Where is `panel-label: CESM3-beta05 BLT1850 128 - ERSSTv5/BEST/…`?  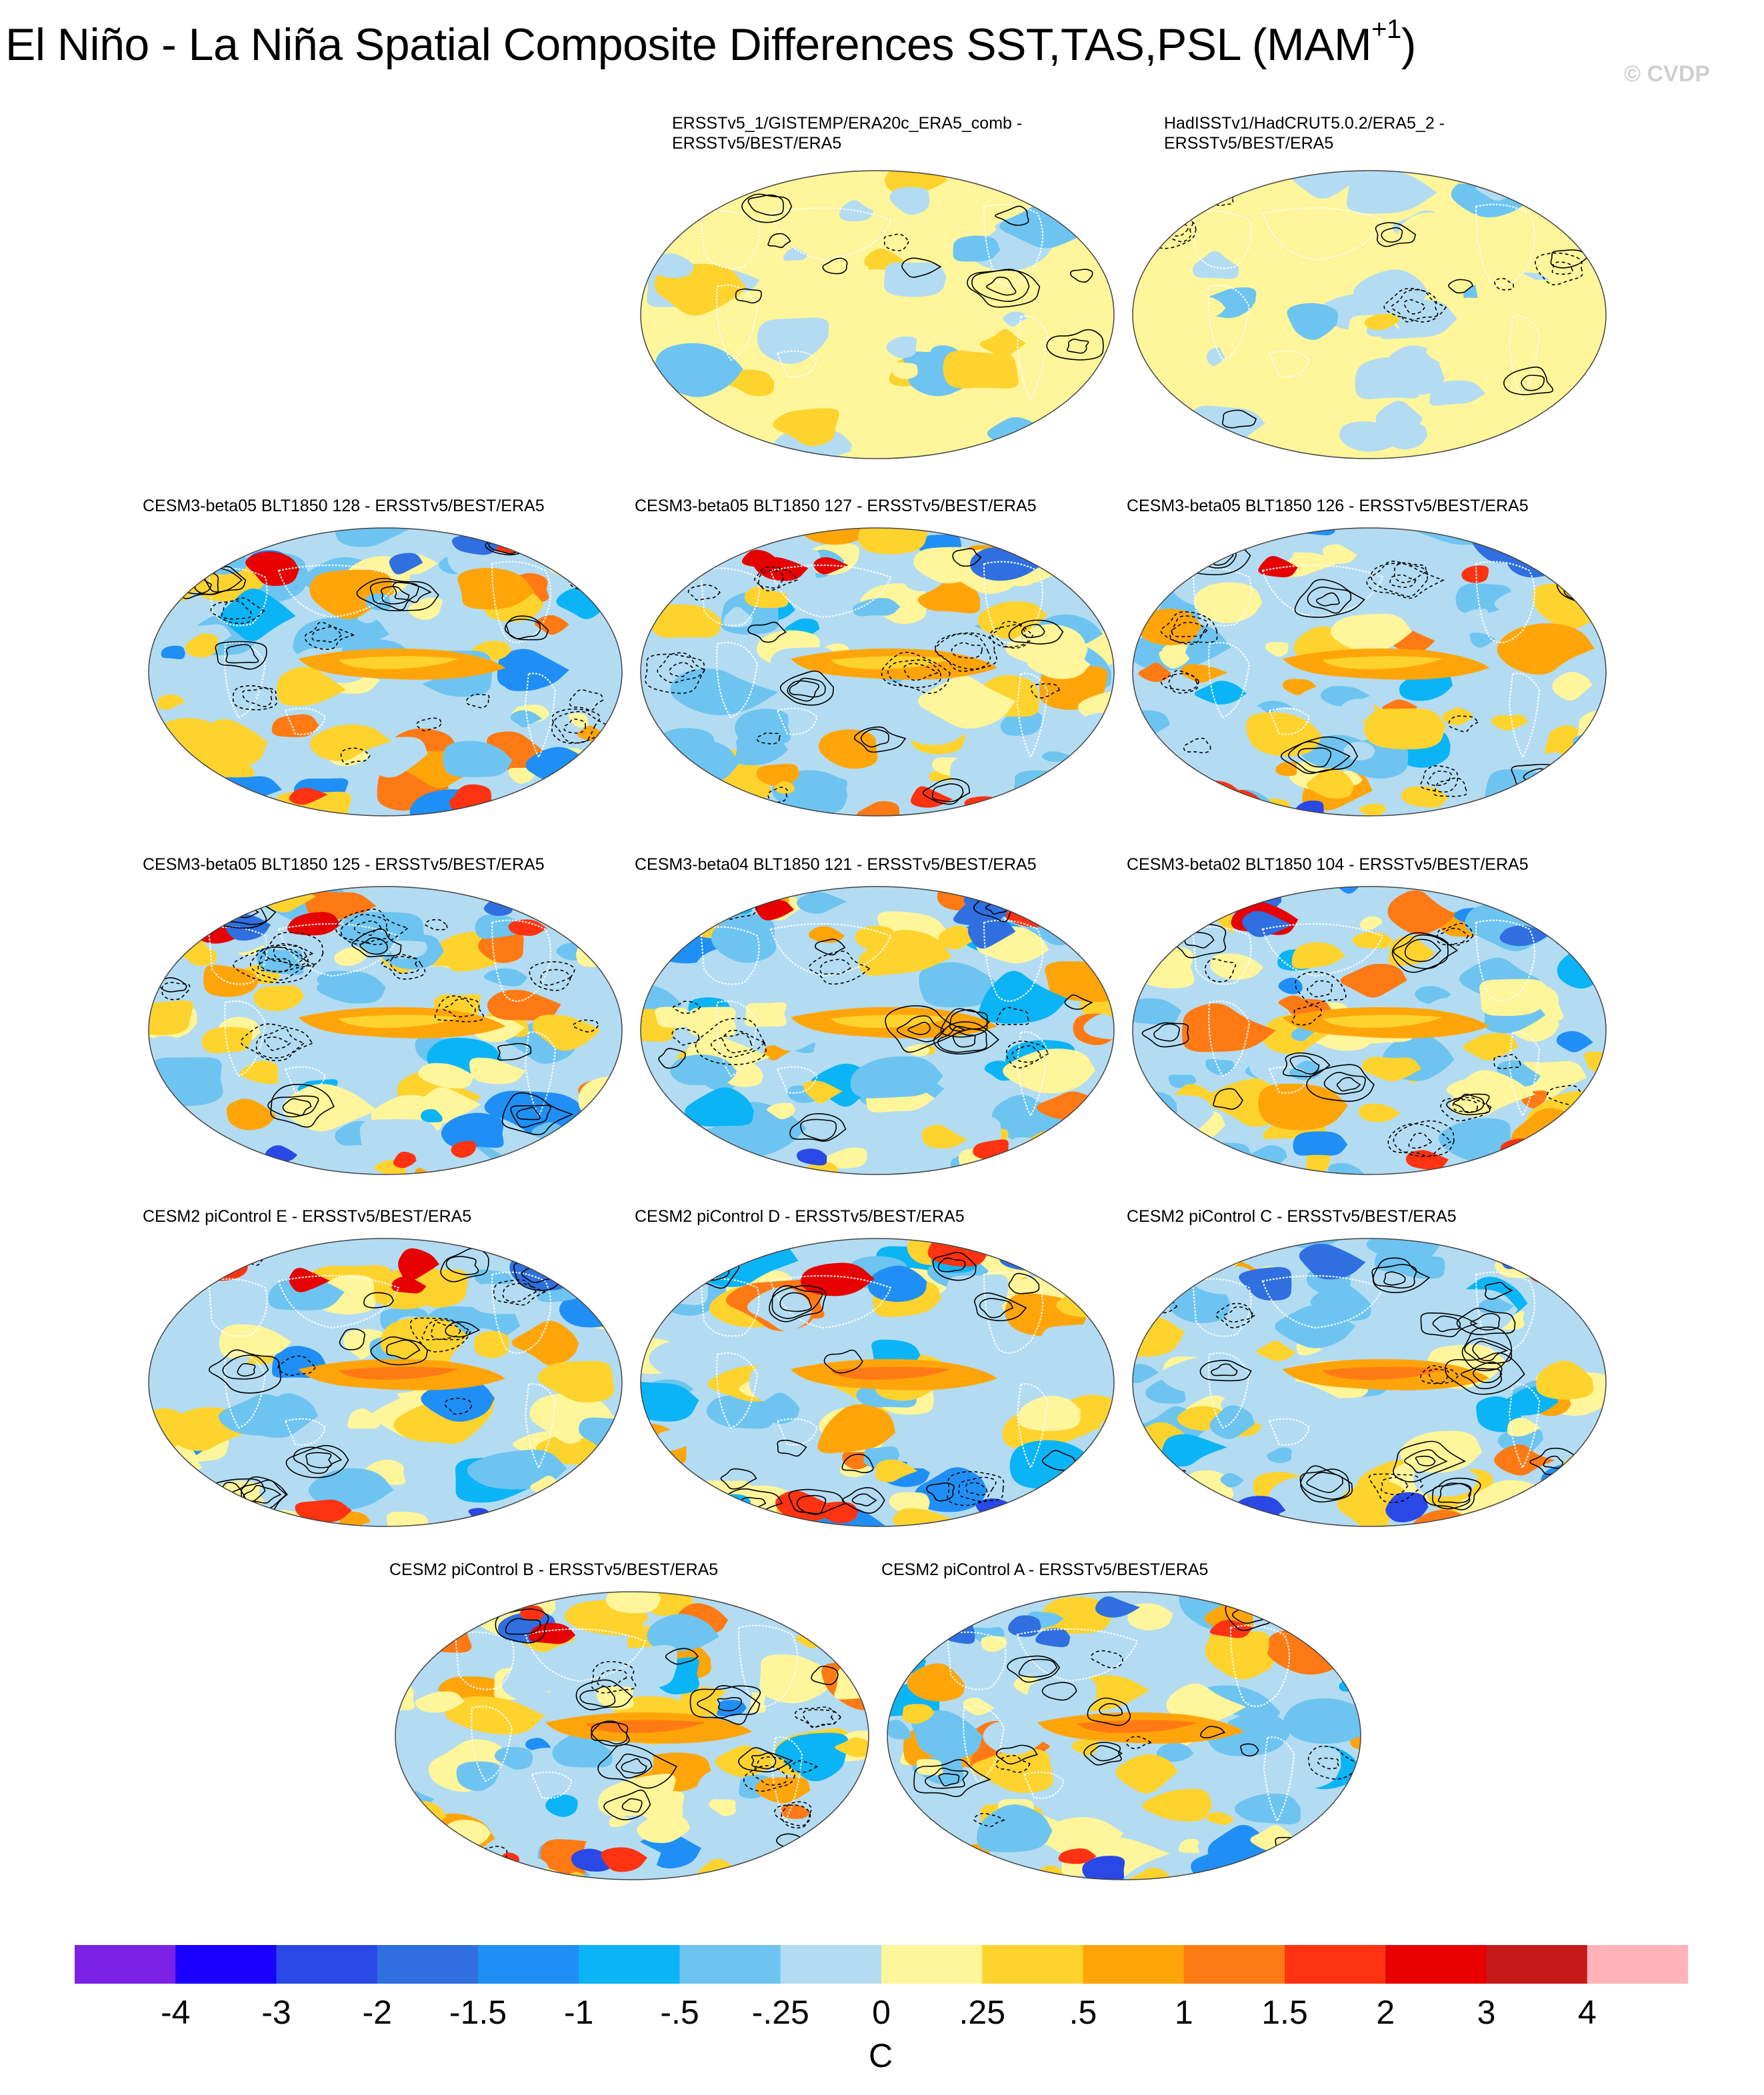 panel-label: CESM3-beta05 BLT1850 128 - ERSSTv5/BEST/… is located at coordinates (344, 506).